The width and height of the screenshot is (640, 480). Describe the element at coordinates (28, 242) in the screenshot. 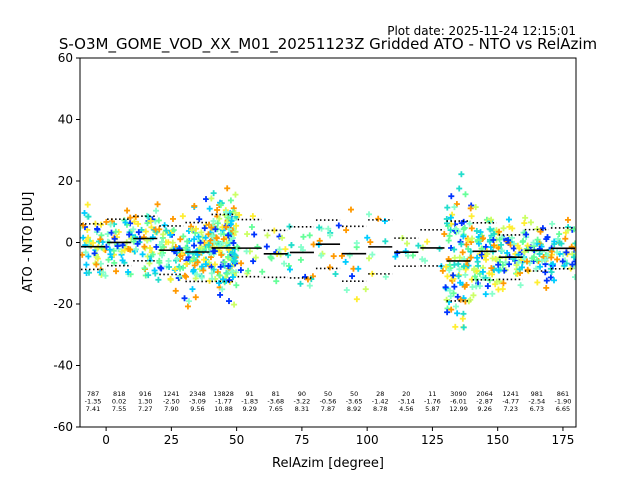

I see `y-axis-label: ATO - NTO [DU]` at that location.